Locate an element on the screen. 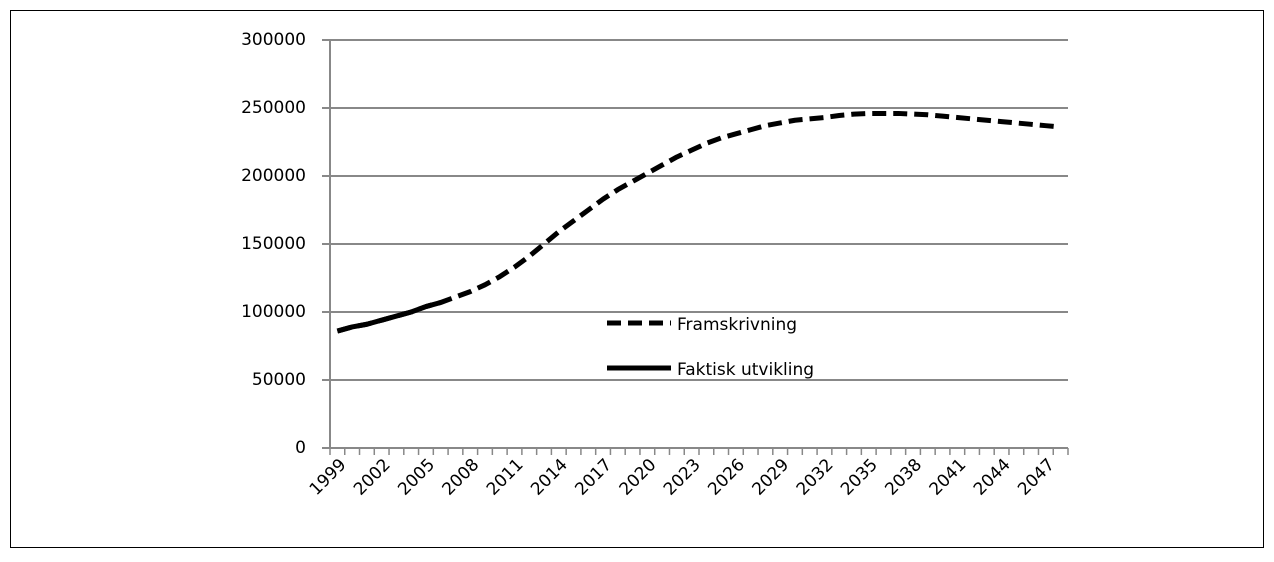 This screenshot has width=1274, height=562. legend-label: Faktisk utvikling is located at coordinates (745, 370).